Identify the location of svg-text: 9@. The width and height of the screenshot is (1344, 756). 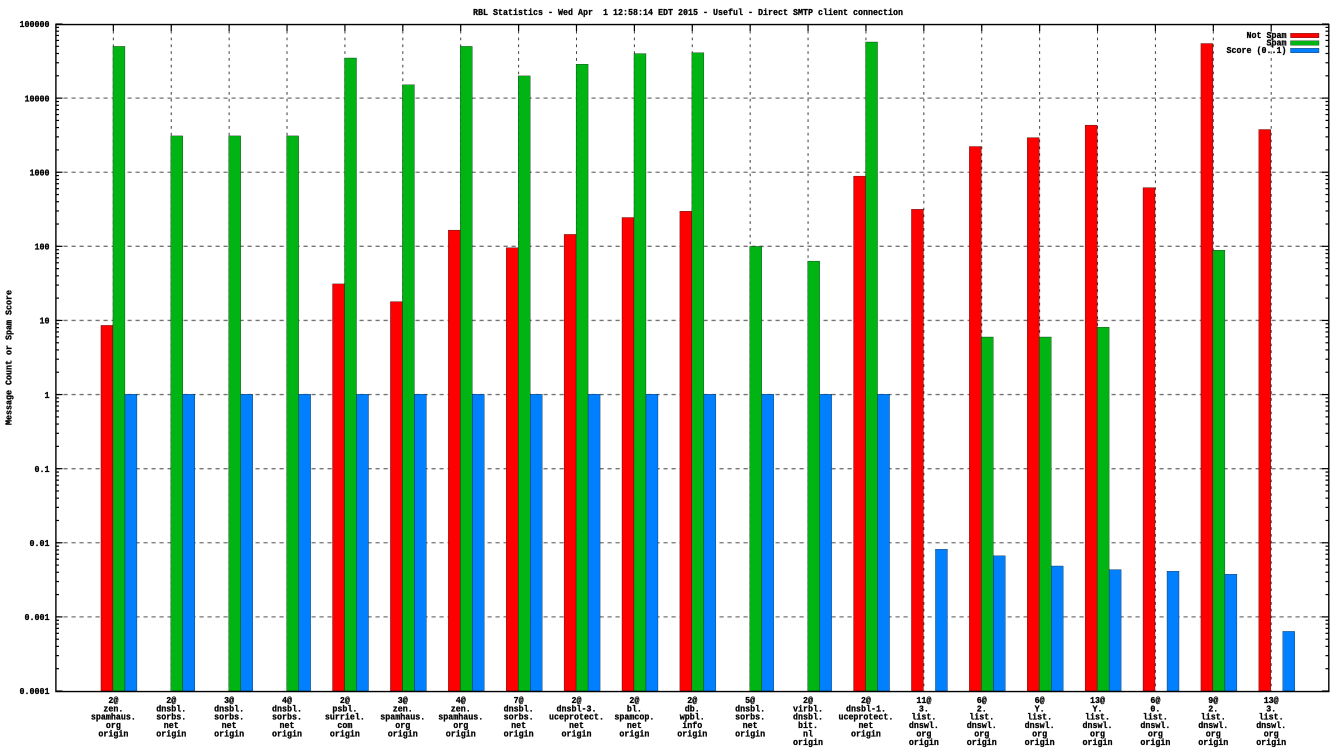
(1213, 700).